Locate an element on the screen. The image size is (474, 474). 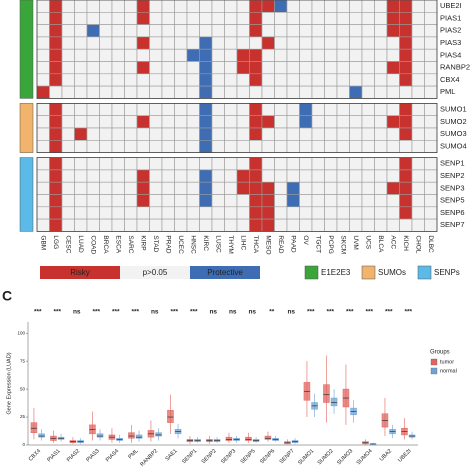
significance-label: *** is located at coordinates (311, 312).